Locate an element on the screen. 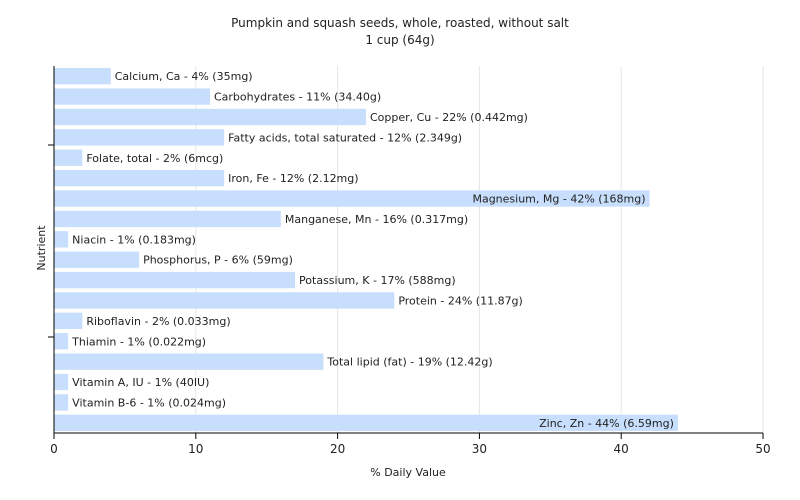  x-tick-label: 10 is located at coordinates (195, 449).